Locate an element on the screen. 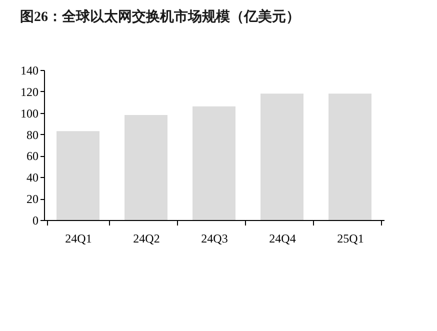 This screenshot has width=437, height=331. y-tick-label: 40 is located at coordinates (32, 177).